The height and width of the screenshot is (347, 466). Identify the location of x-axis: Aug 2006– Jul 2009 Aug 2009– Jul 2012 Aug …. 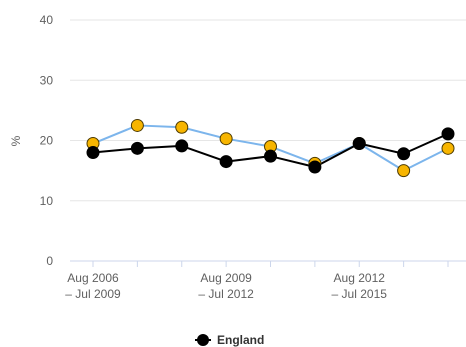
(257, 281).